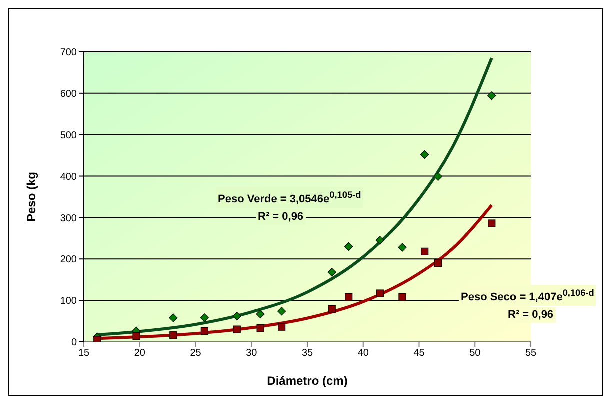 The image size is (611, 404). I want to click on x-tick-label: 50, so click(476, 354).